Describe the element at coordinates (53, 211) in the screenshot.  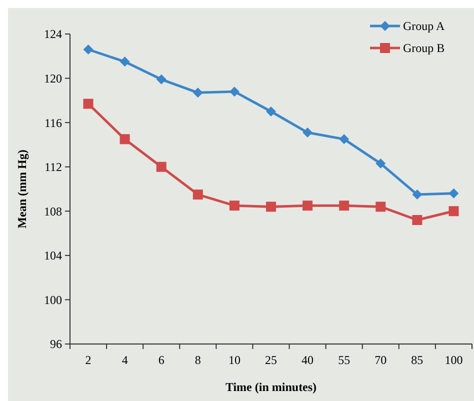
I see `y-tick-label: 108` at that location.